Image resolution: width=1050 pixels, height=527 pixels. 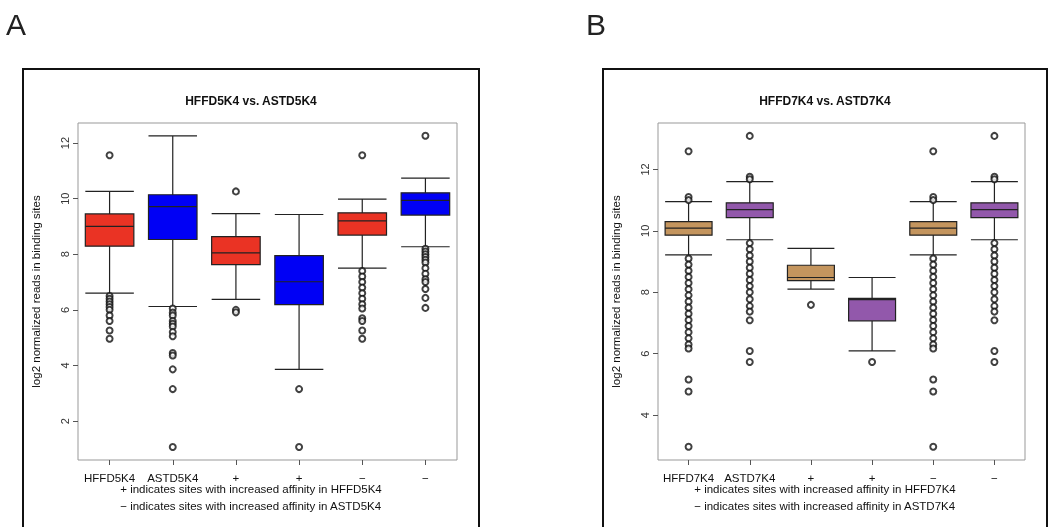 I want to click on chart-title: HFFD7K4 vs. ASTD7K4, so click(x=825, y=101).